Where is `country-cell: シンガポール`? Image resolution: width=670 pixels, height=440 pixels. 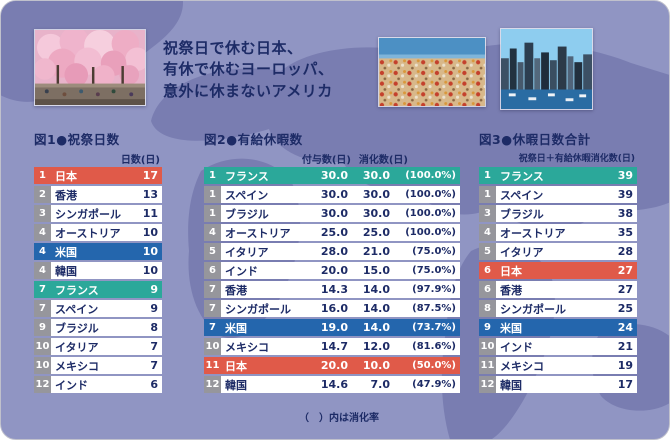
country-cell: シンガポール is located at coordinates (263, 308).